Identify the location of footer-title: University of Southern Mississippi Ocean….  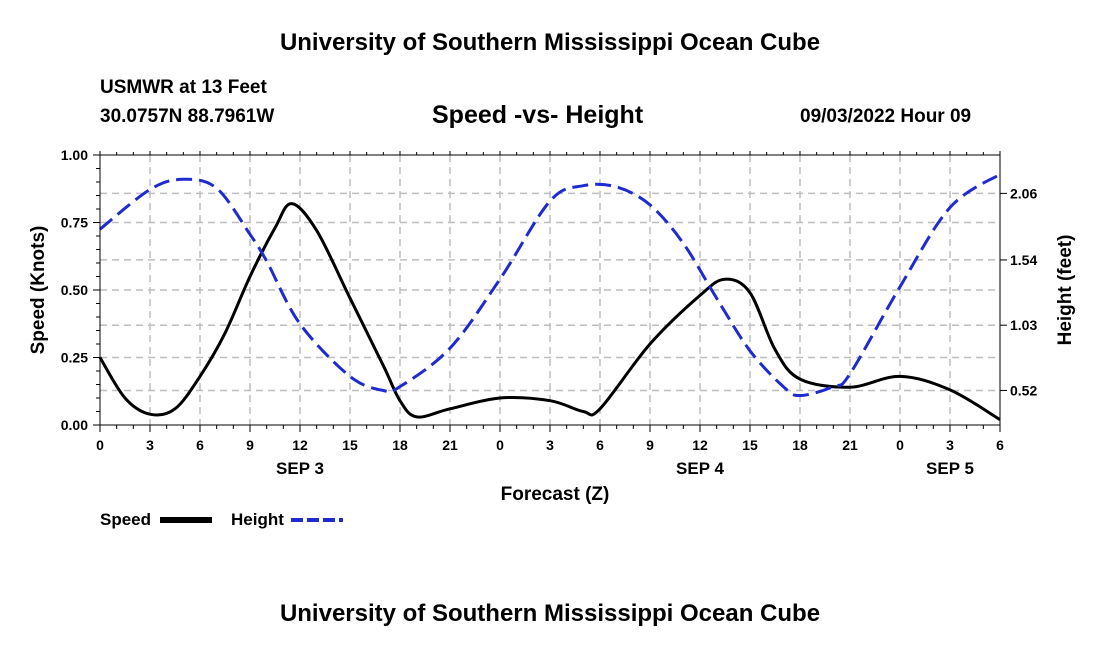
(550, 613).